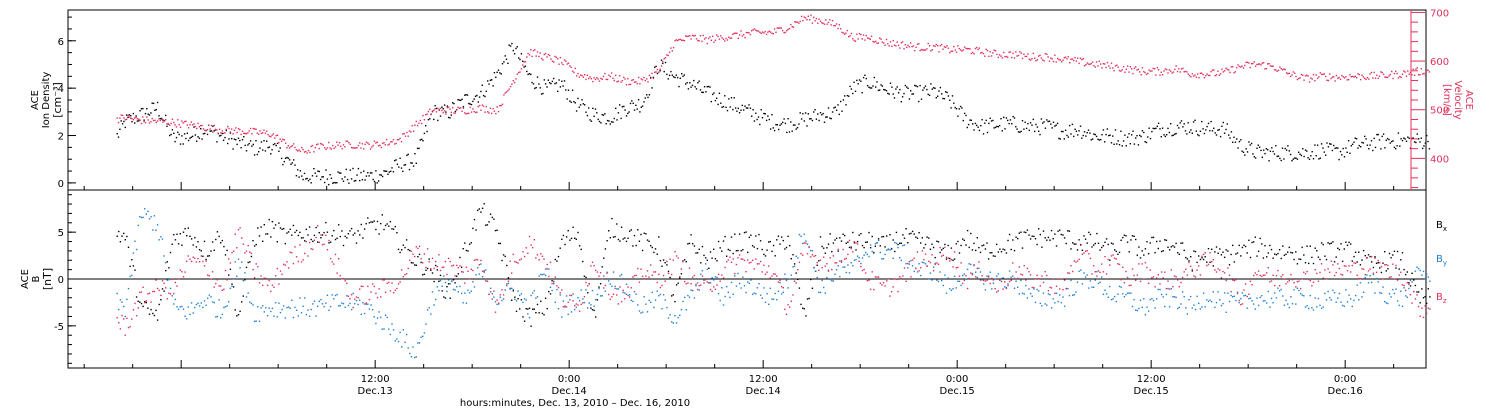 The width and height of the screenshot is (1500, 410). I want to click on magnetic-field-unit: [nT], so click(47, 279).